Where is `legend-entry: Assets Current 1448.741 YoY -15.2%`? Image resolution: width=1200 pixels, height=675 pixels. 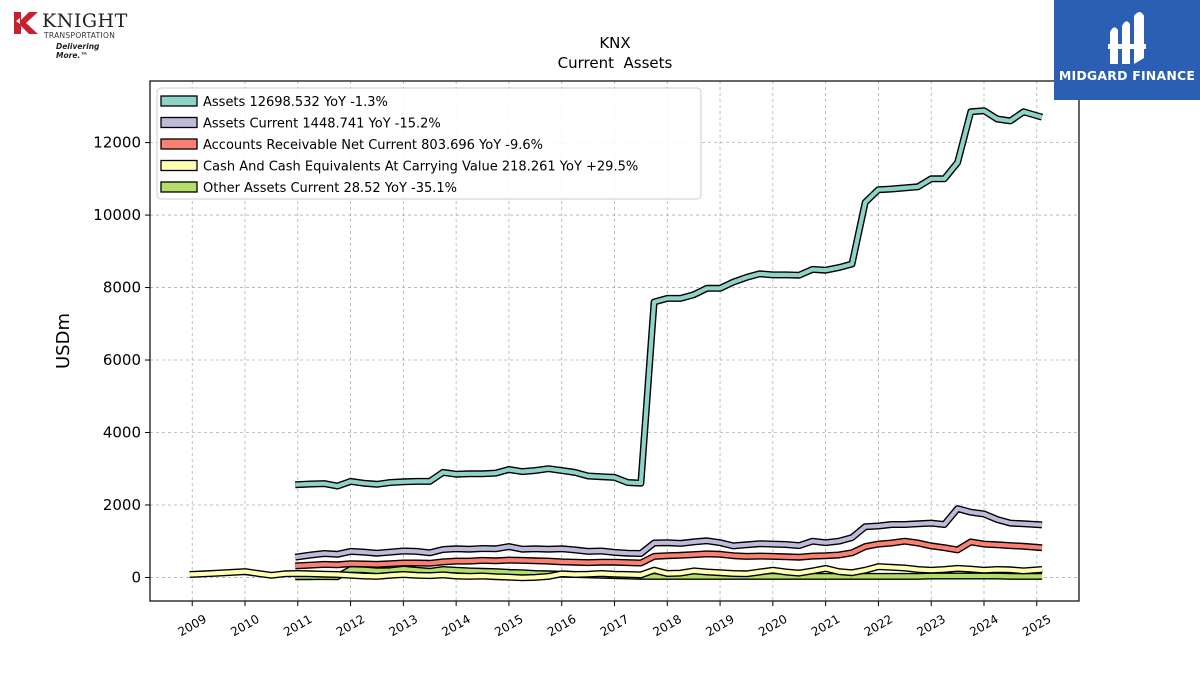 legend-entry: Assets Current 1448.741 YoY -15.2% is located at coordinates (322, 124).